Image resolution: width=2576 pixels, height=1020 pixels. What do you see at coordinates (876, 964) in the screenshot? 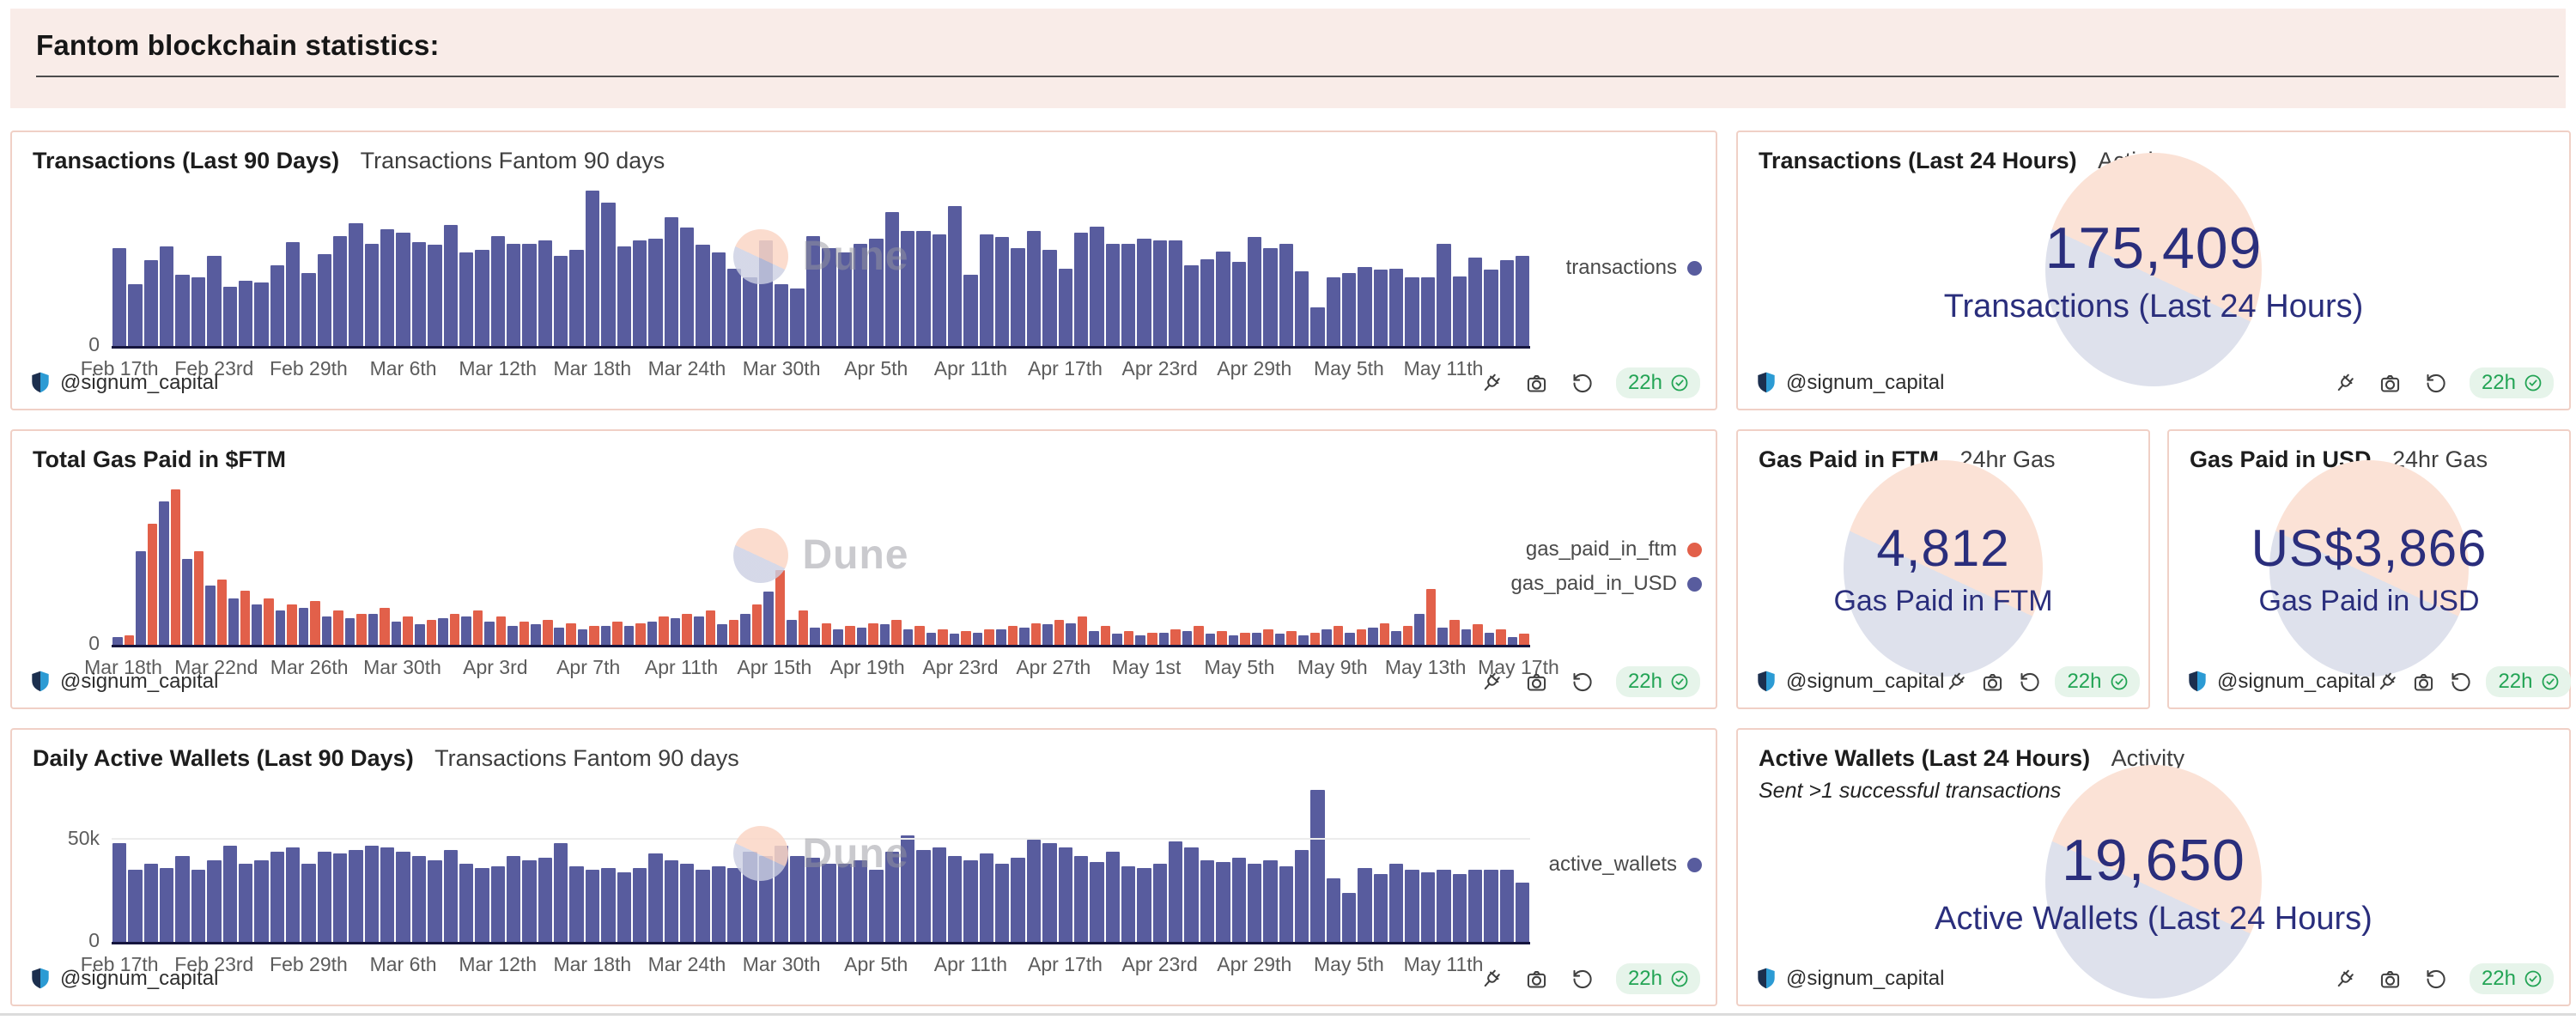
I see `x-tick-label: Apr 5th` at bounding box center [876, 964].